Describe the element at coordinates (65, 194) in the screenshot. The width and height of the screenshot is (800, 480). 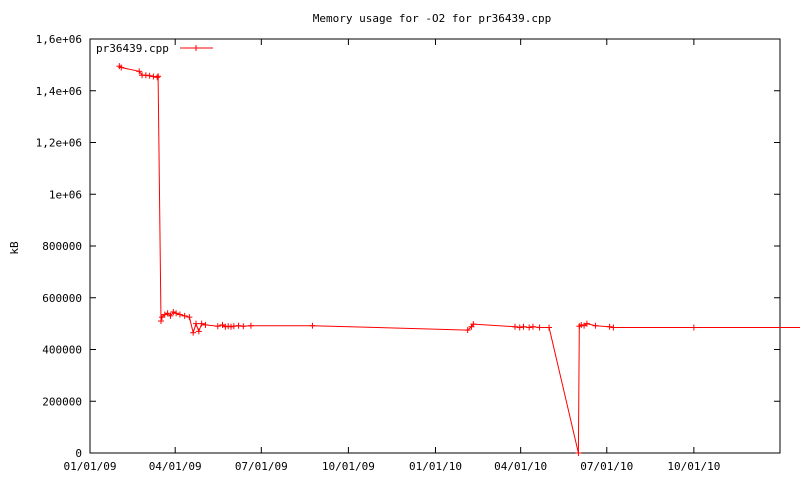
I see `y-tick-label: 1e+06` at that location.